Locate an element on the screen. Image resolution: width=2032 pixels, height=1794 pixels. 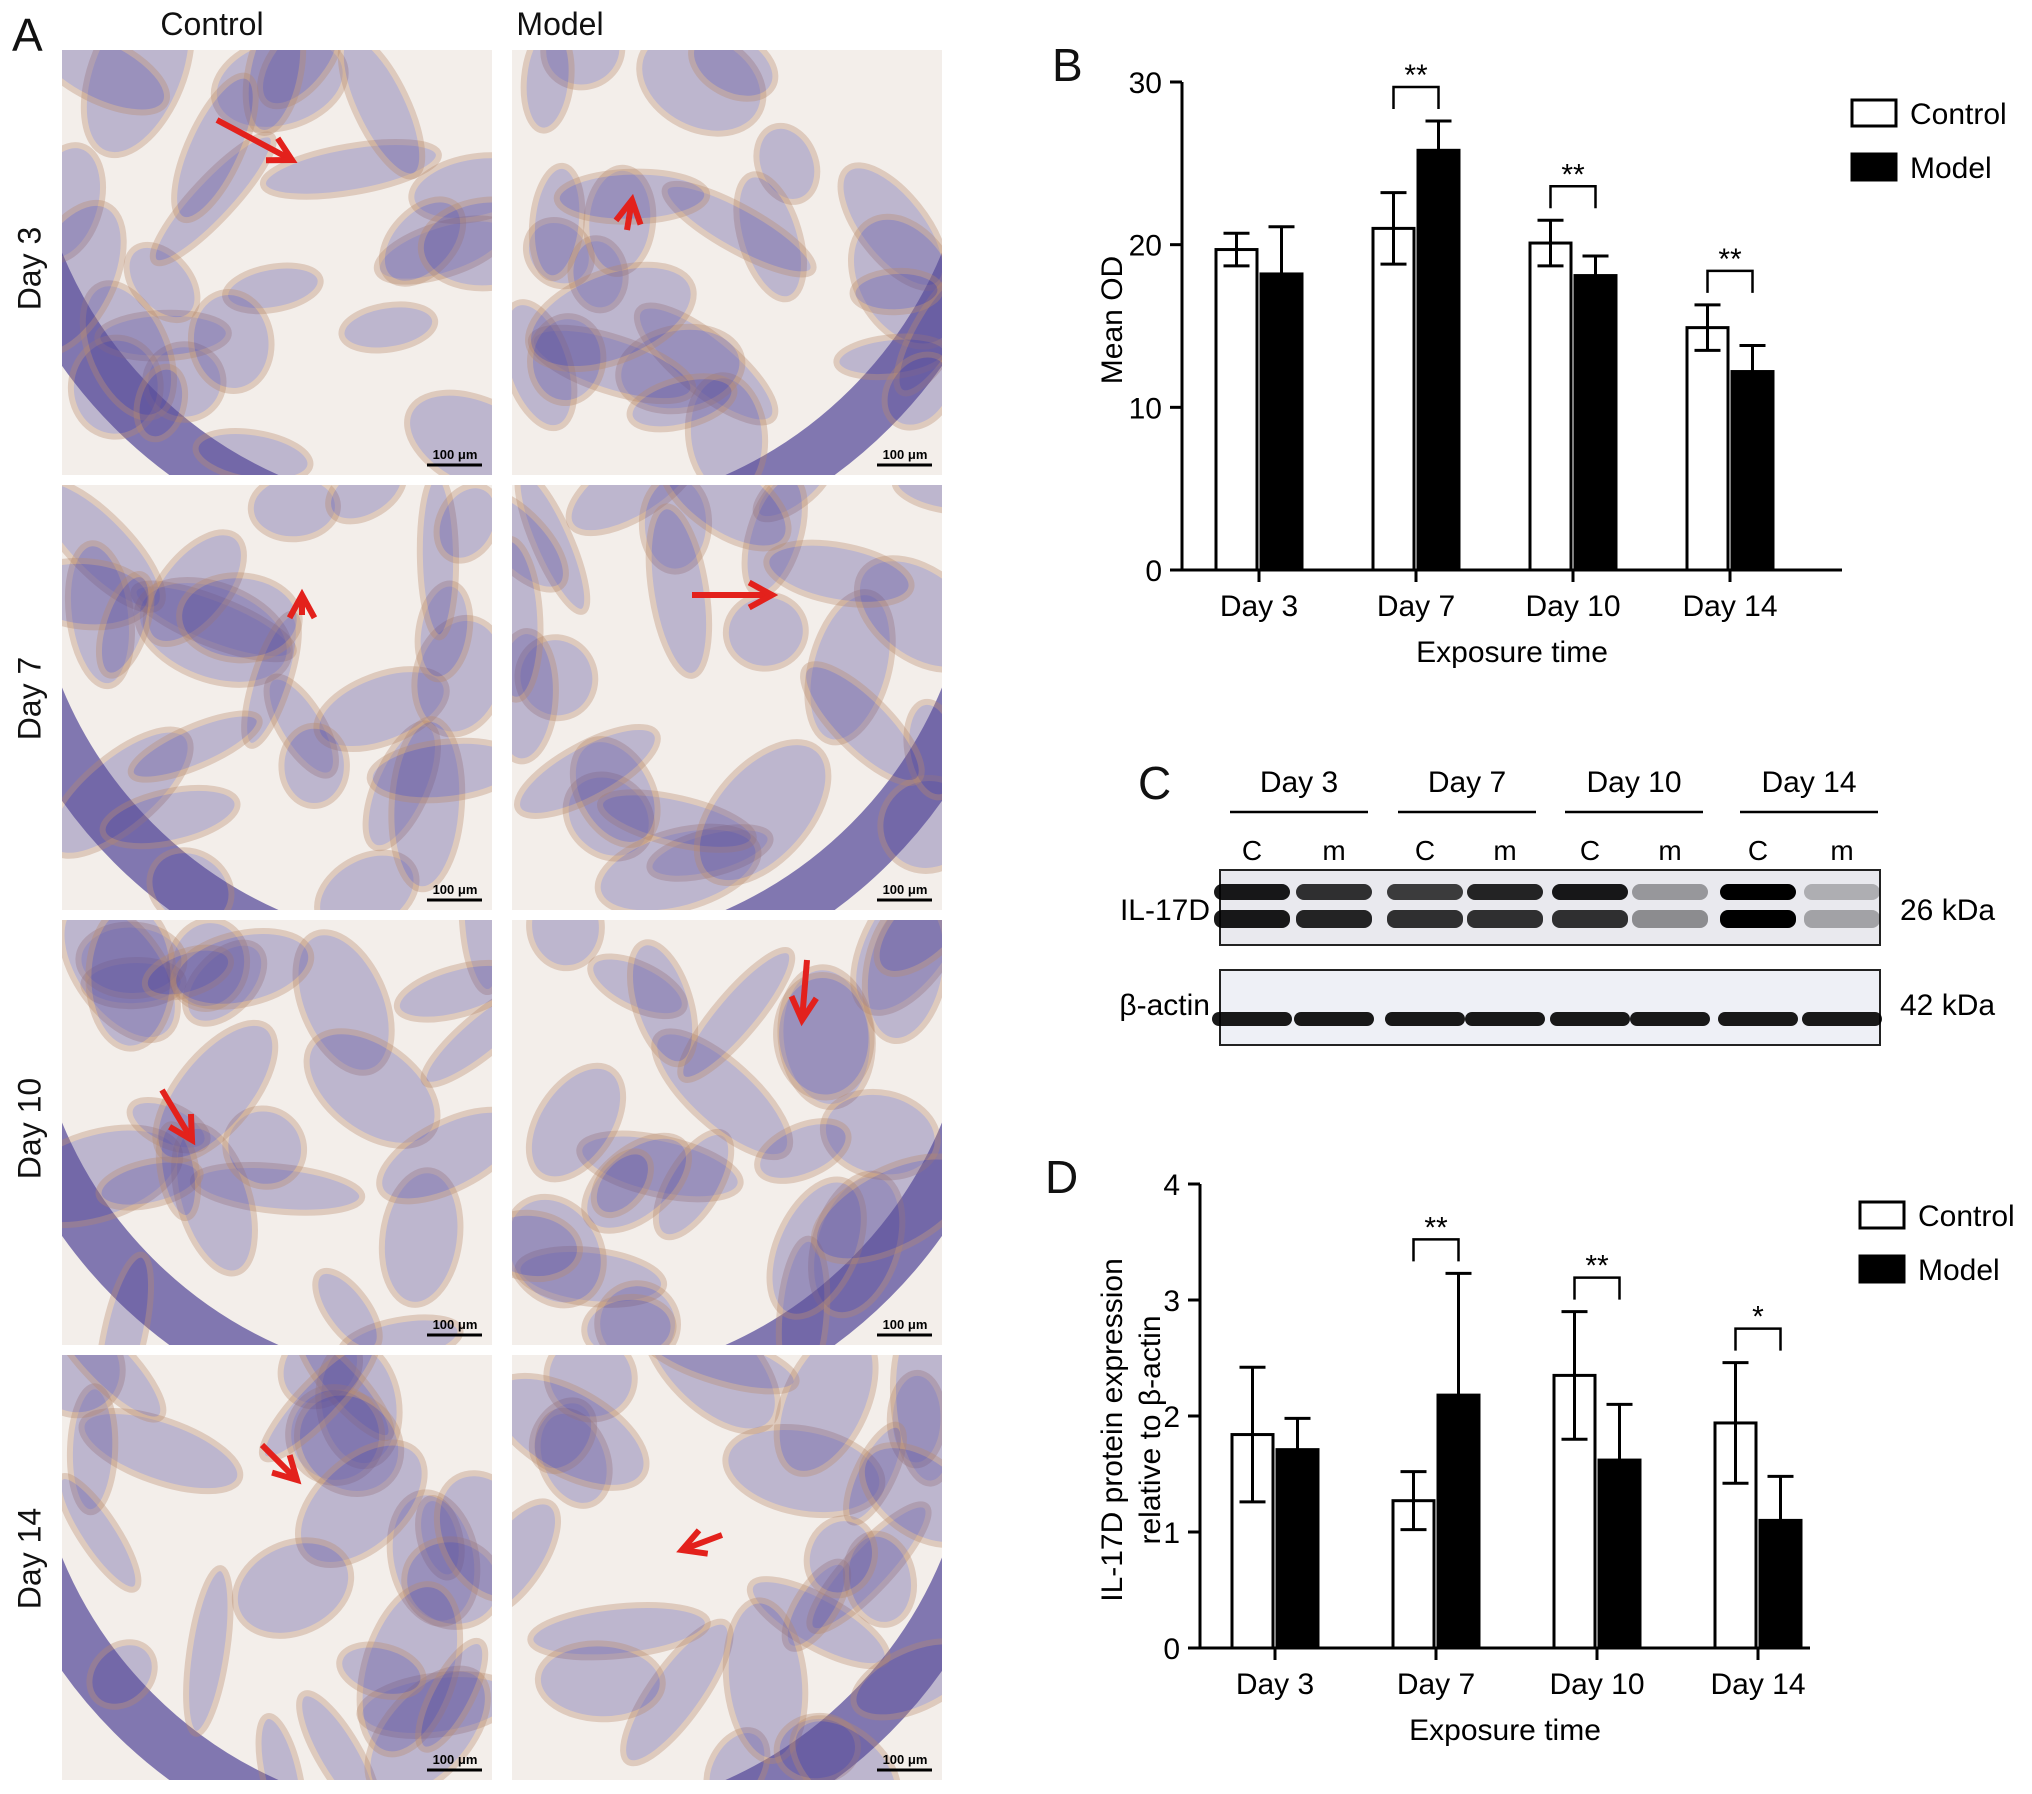
legend-swatch-model is located at coordinates (1882, 1269).